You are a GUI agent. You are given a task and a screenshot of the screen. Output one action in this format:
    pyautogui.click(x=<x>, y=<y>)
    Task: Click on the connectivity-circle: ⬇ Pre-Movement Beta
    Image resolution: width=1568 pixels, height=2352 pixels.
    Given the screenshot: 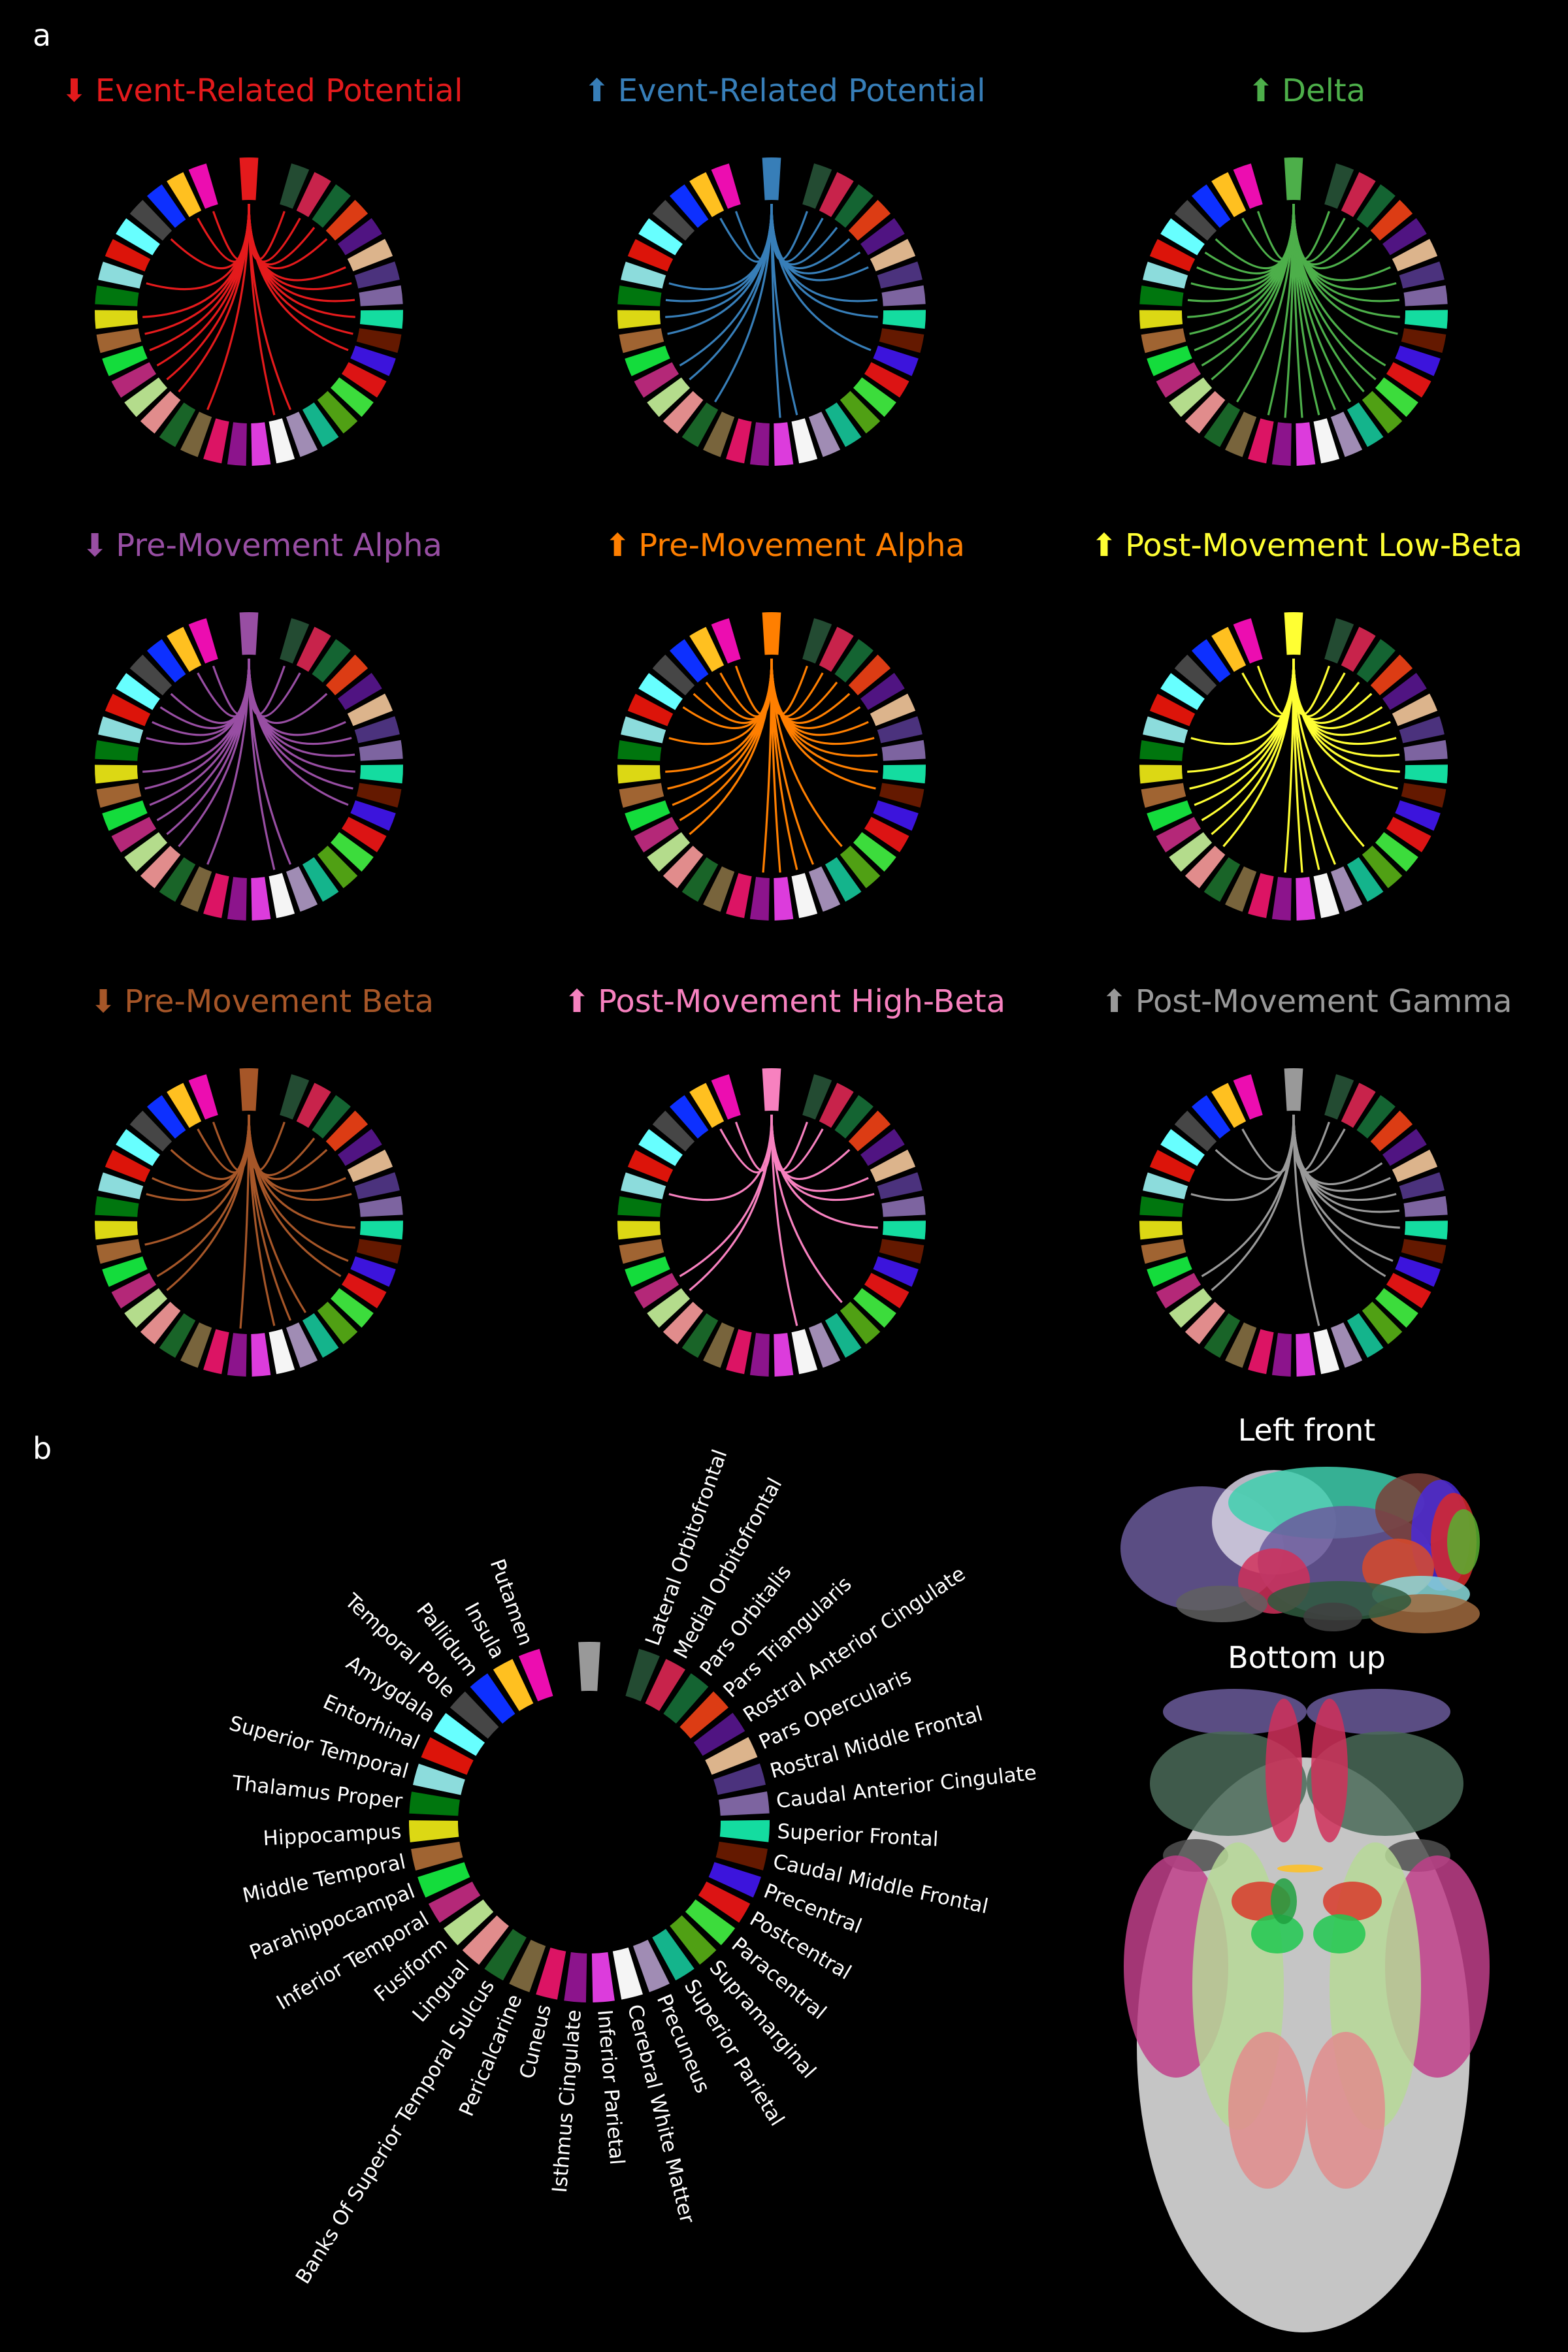 What is the action you would take?
    pyautogui.click(x=262, y=1180)
    